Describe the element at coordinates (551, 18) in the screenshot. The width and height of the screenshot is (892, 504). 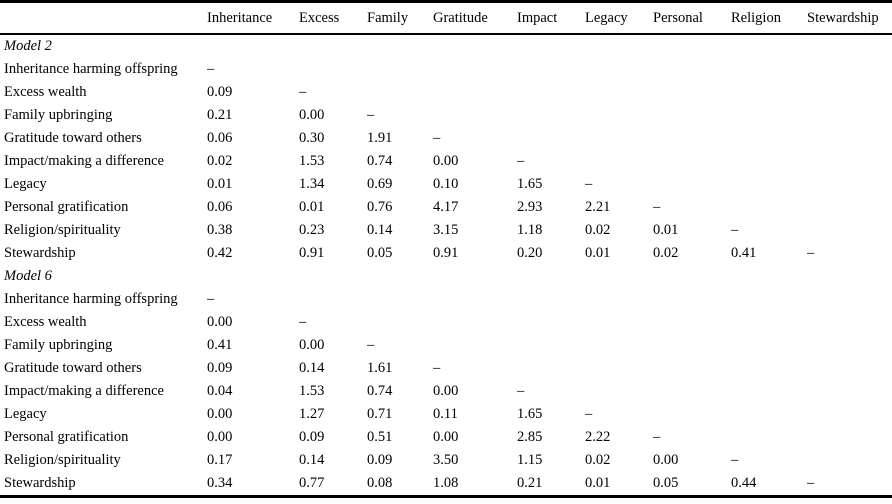
I see `column-header: Impact` at that location.